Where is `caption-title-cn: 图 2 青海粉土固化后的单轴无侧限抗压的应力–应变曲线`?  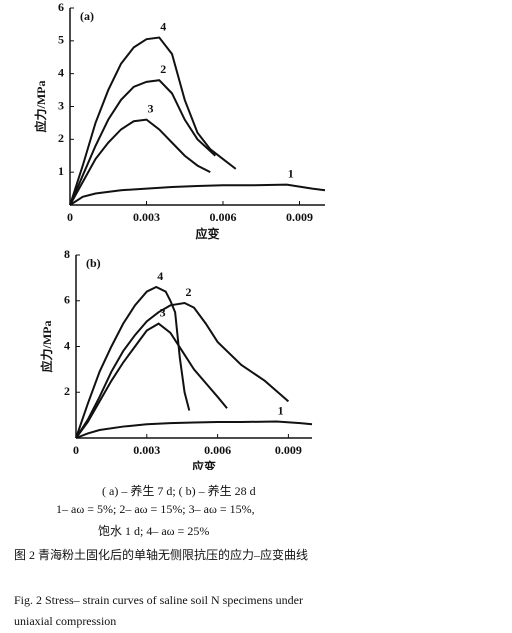 caption-title-cn: 图 2 青海粉土固化后的单轴无侧限抗压的应力–应变曲线 is located at coordinates (161, 555).